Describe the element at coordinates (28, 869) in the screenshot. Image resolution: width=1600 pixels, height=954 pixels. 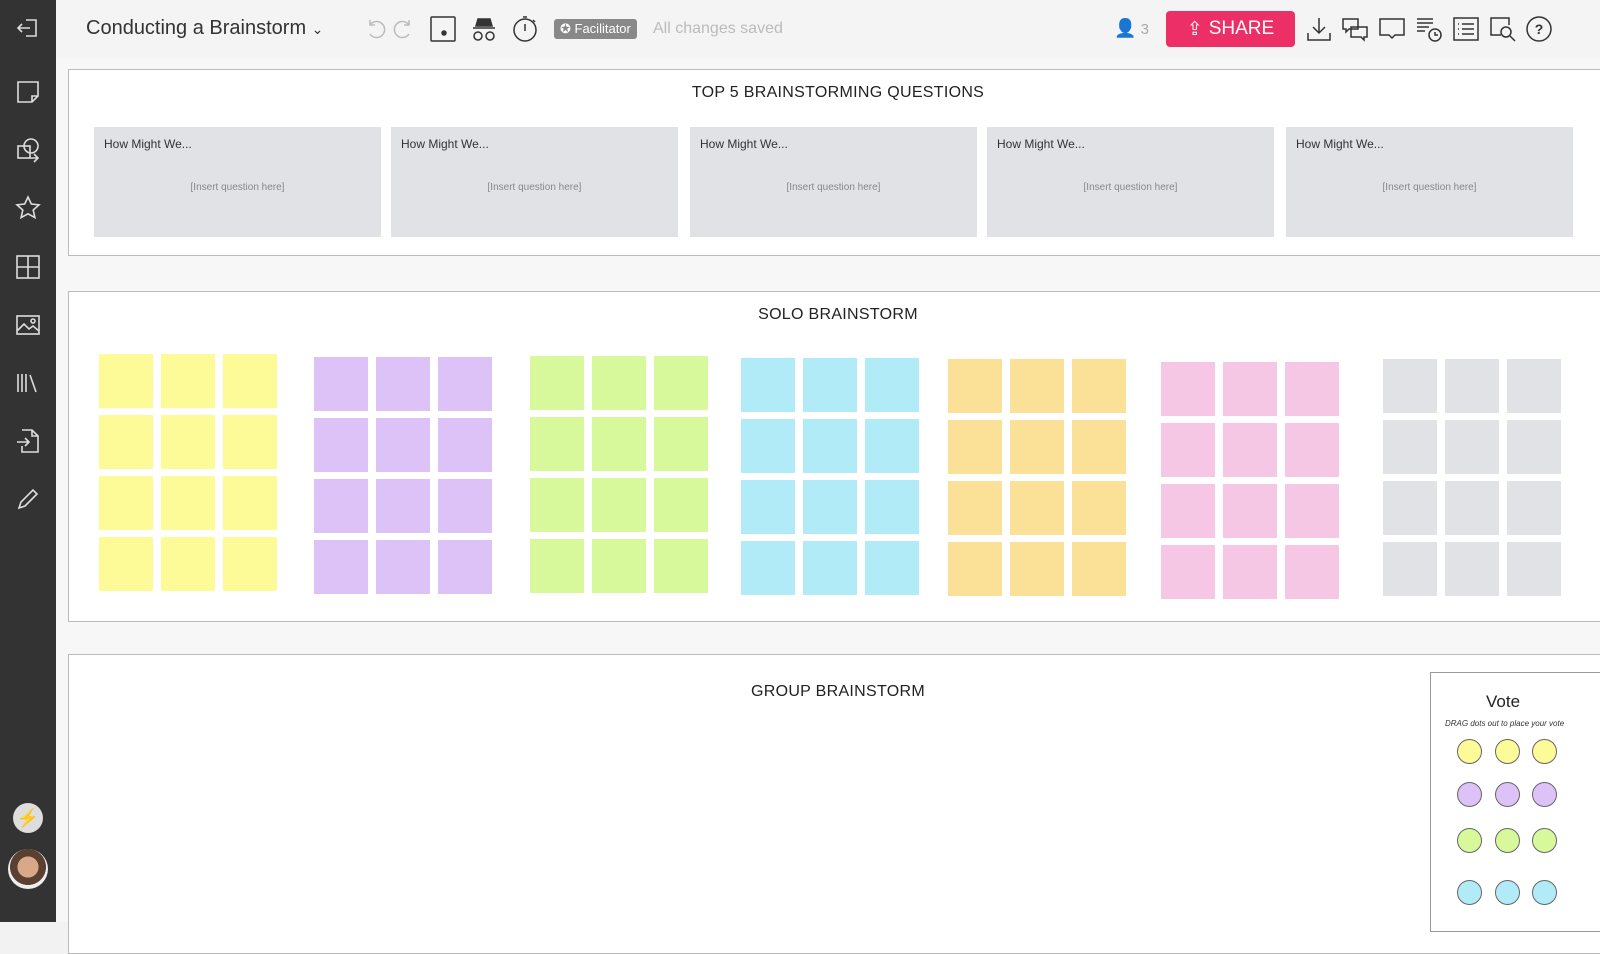
I see `avatar` at that location.